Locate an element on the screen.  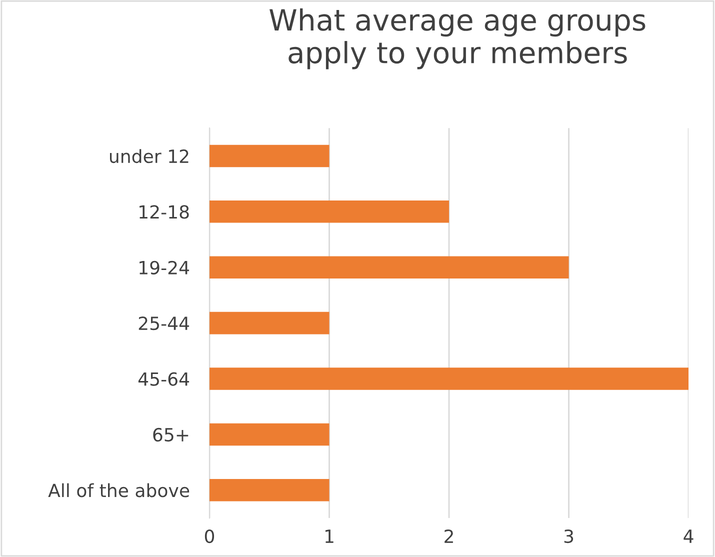
x-tick-label: 2 is located at coordinates (448, 536).